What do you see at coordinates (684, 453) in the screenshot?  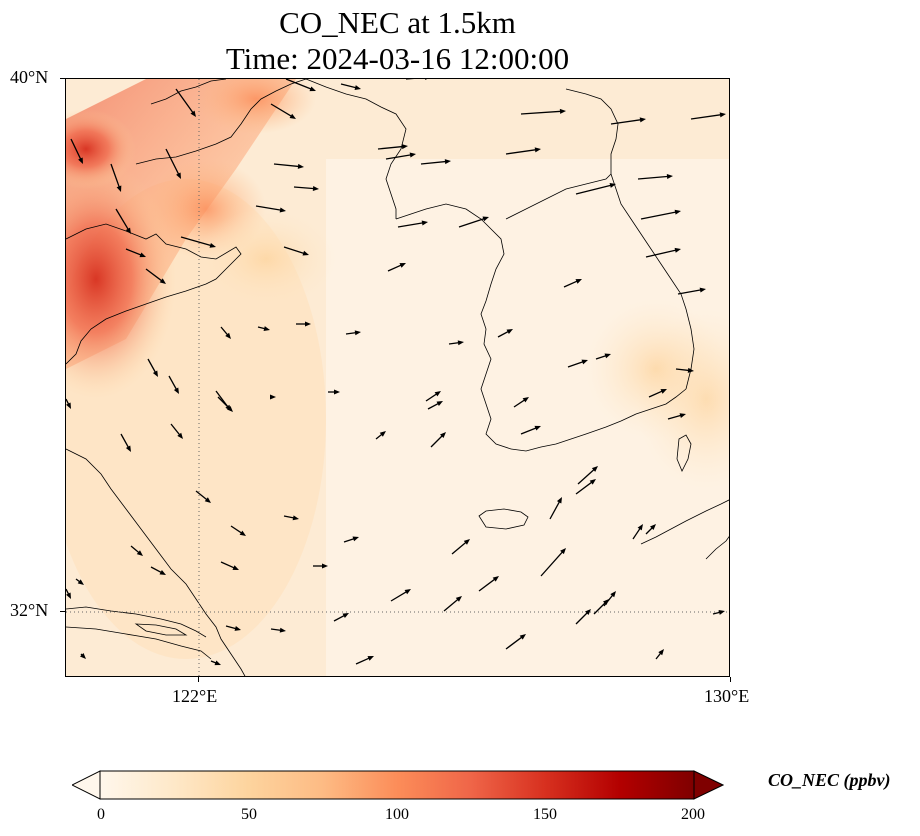 I see `coastline-tsushima` at bounding box center [684, 453].